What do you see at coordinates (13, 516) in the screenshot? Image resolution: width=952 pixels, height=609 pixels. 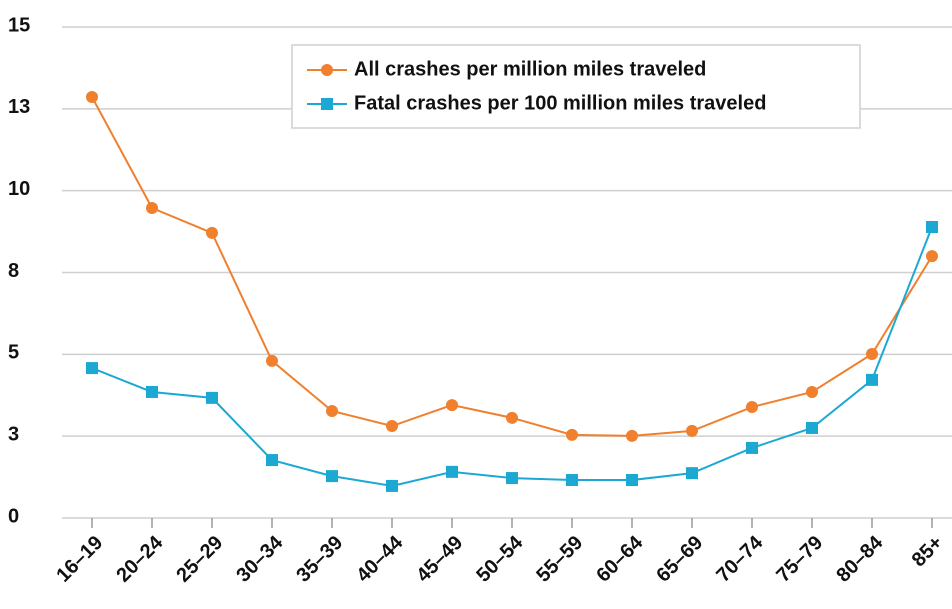 I see `y-tick-label: 0` at bounding box center [13, 516].